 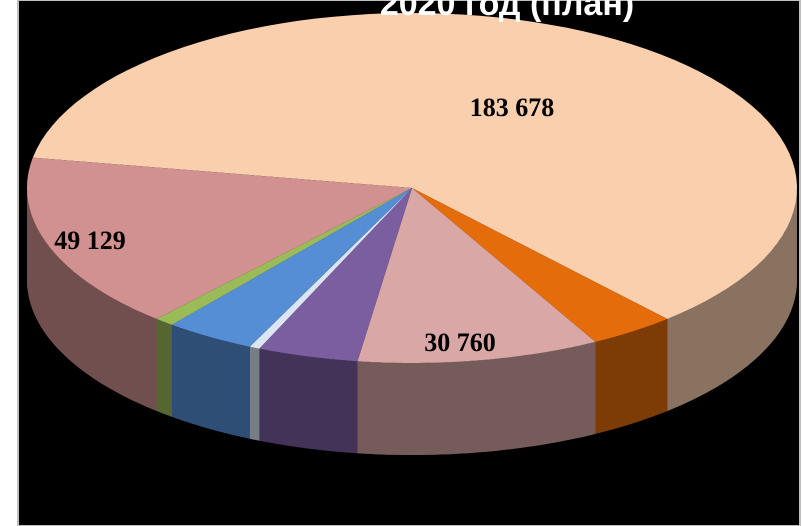 I want to click on data-label: 183 678, so click(x=512, y=107).